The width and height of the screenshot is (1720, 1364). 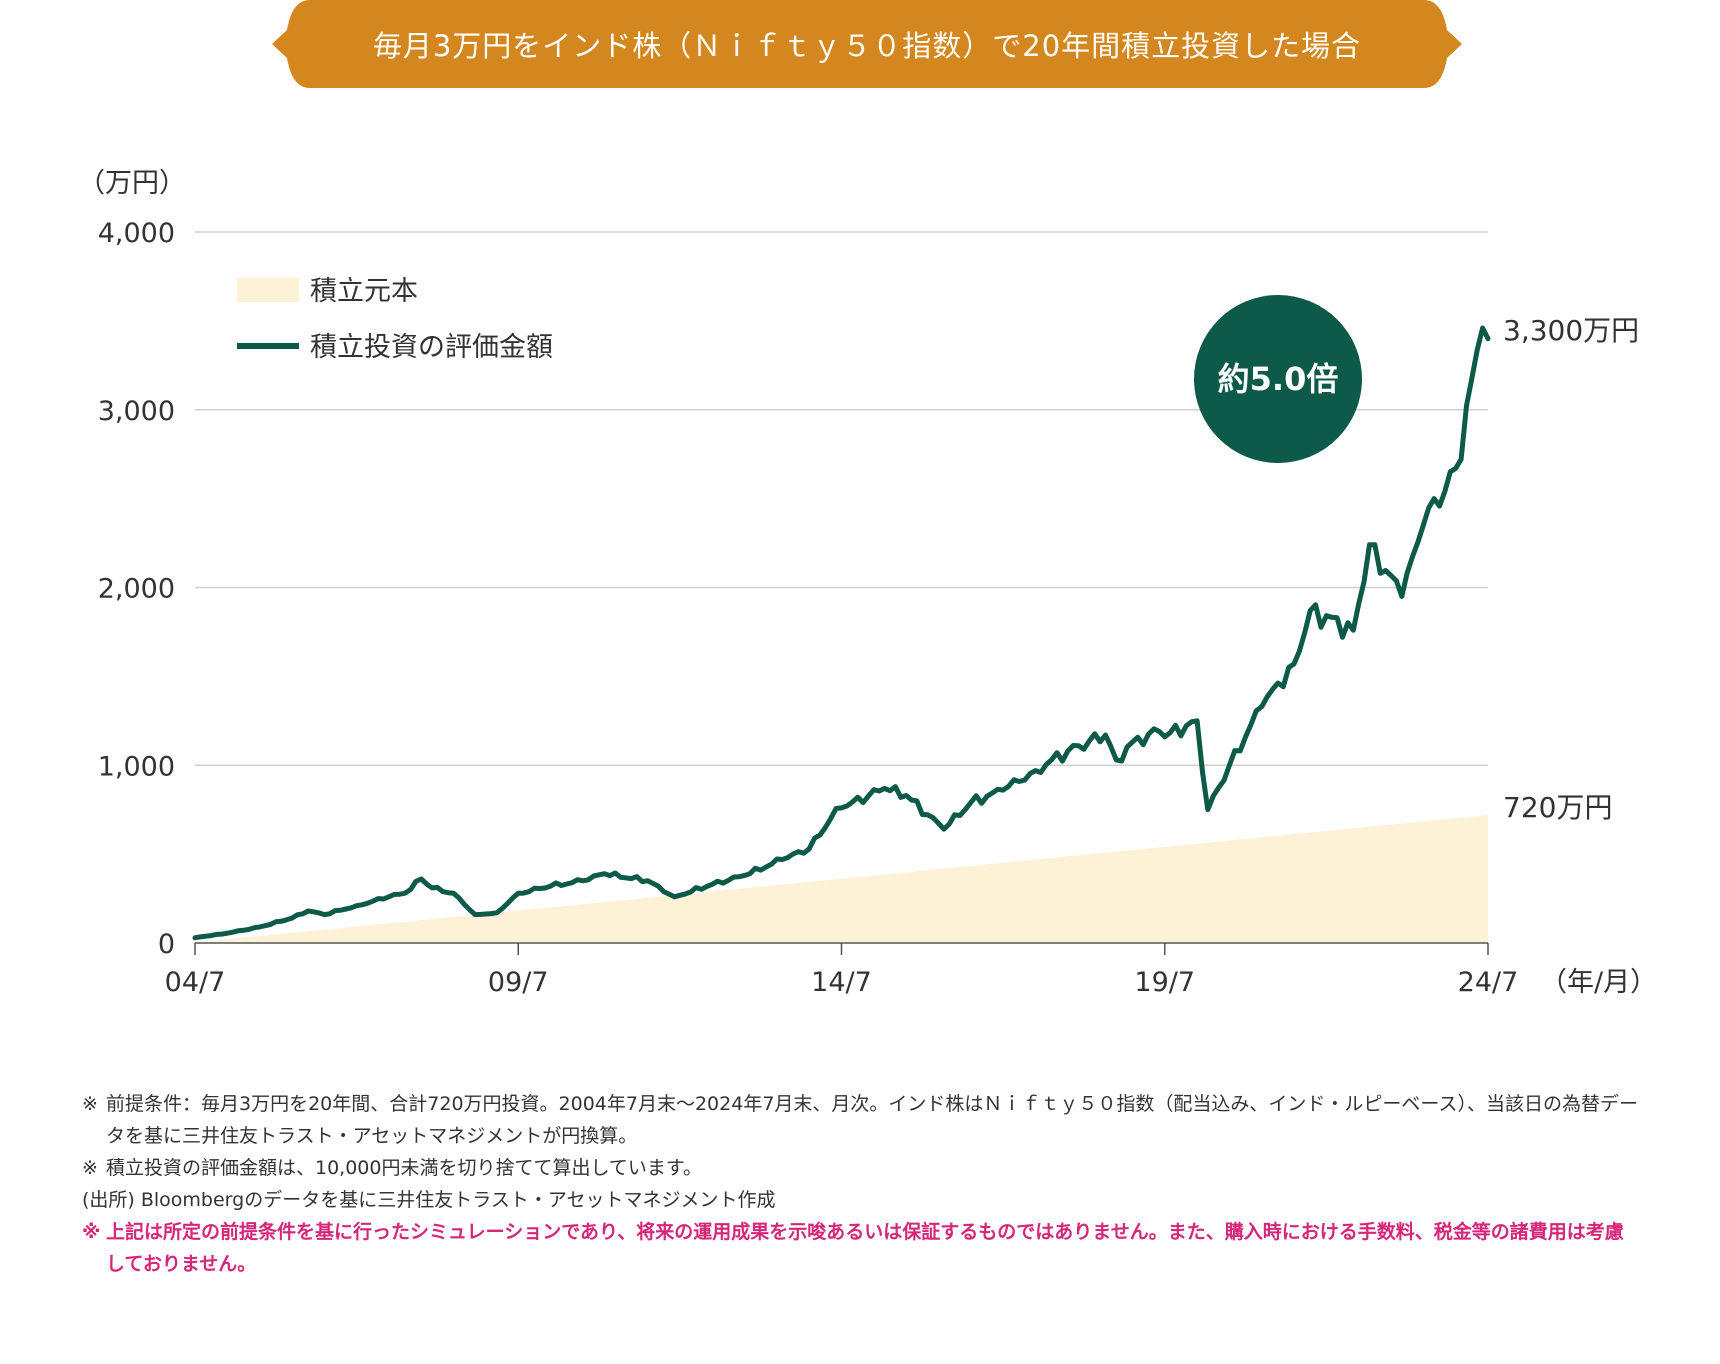 I want to click on y-tick-labels: 0 1,000 2,000 3,000 4,000, so click(x=136, y=589).